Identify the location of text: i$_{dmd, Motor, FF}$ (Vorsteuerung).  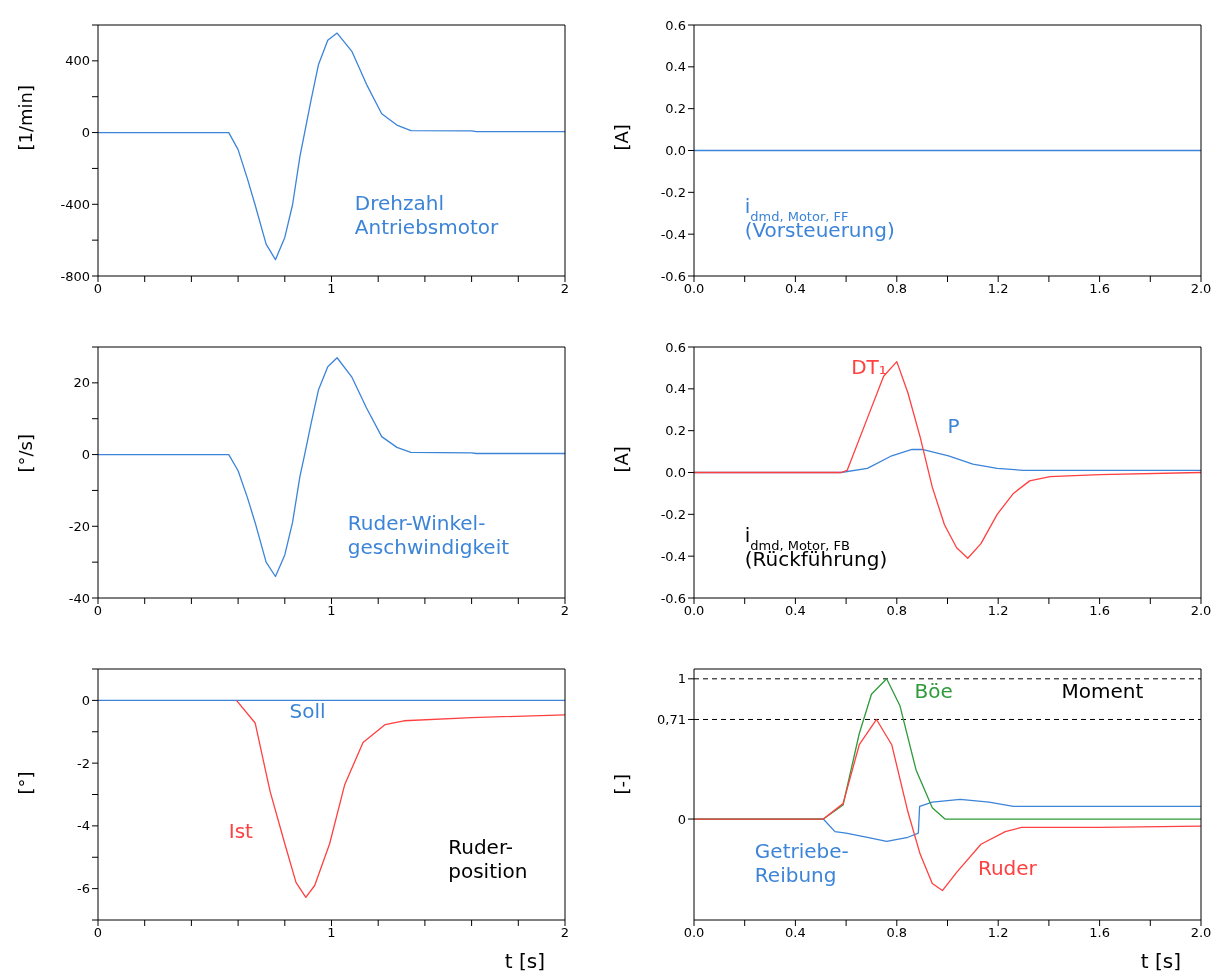
(819, 218).